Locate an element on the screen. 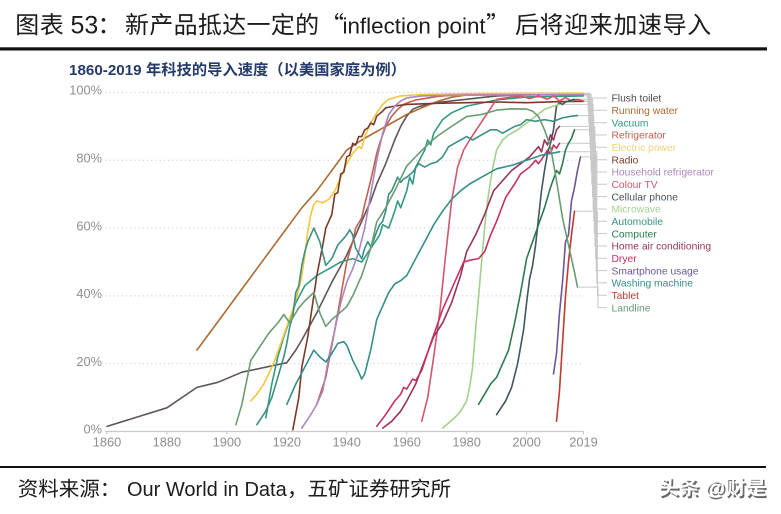  svg-text: Household refrigerator is located at coordinates (663, 173).